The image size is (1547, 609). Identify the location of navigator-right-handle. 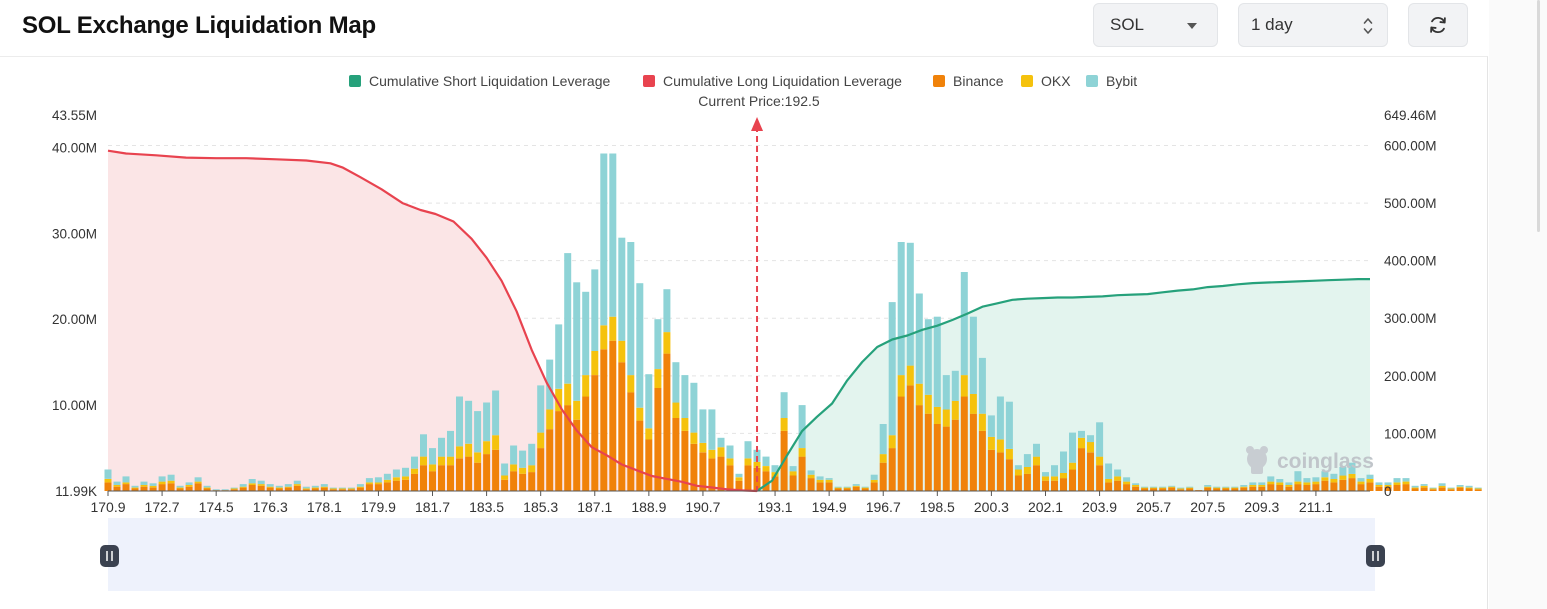
(1375, 556).